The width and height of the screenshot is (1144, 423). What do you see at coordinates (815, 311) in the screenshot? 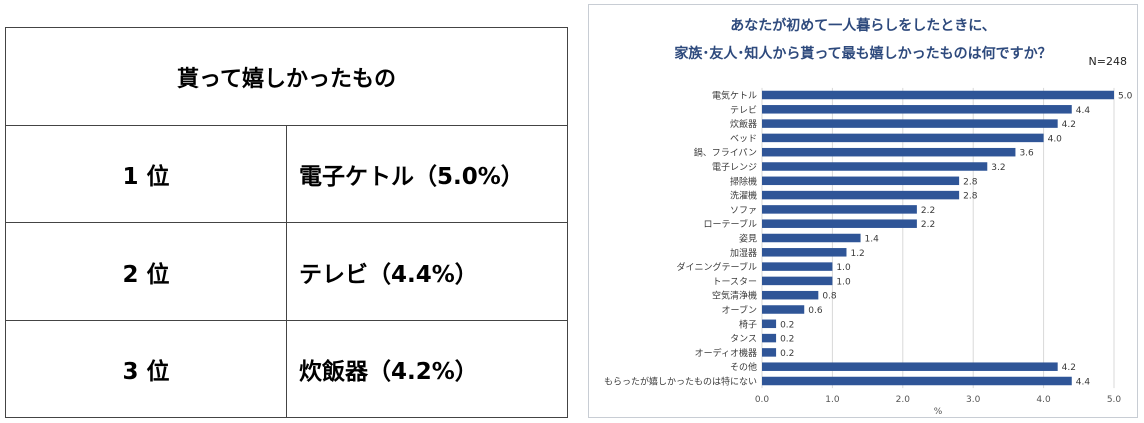
I see `value-label: 0.6` at bounding box center [815, 311].